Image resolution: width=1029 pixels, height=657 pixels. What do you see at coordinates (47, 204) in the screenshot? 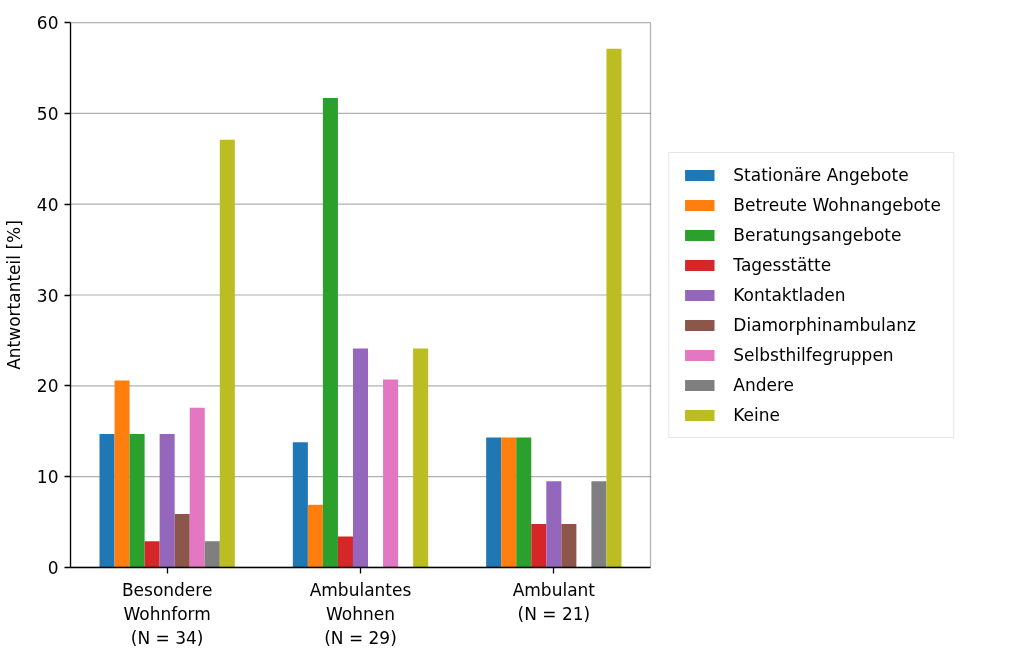
I see `y-tick-label: 40` at bounding box center [47, 204].